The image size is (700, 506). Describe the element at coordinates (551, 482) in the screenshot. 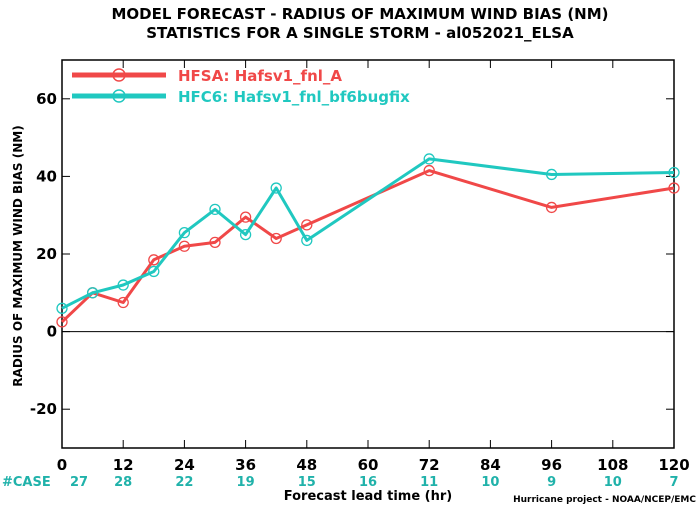

I see `case-count: 9` at that location.